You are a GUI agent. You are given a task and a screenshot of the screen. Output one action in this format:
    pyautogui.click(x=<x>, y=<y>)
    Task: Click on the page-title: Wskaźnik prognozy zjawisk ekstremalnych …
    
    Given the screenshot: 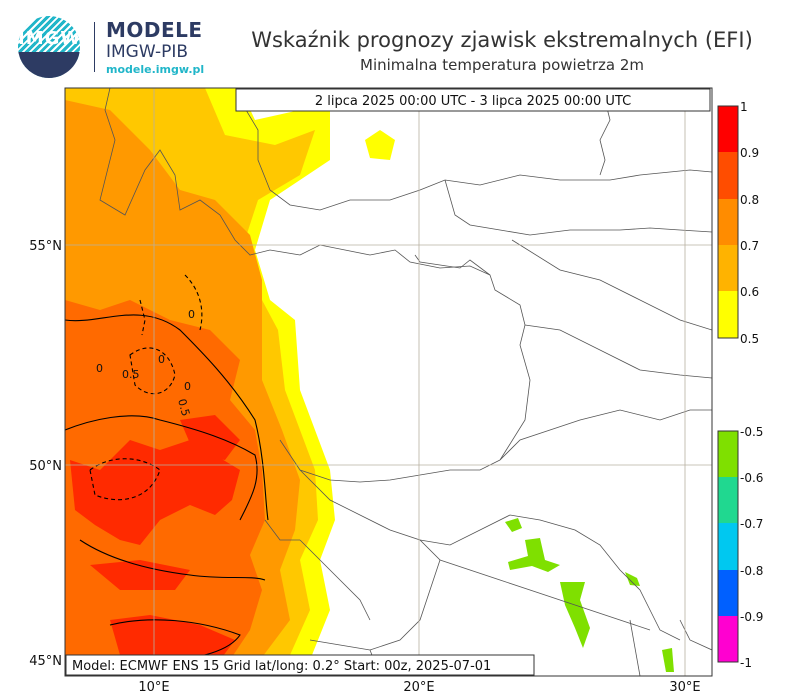 What is the action you would take?
    pyautogui.click(x=502, y=40)
    